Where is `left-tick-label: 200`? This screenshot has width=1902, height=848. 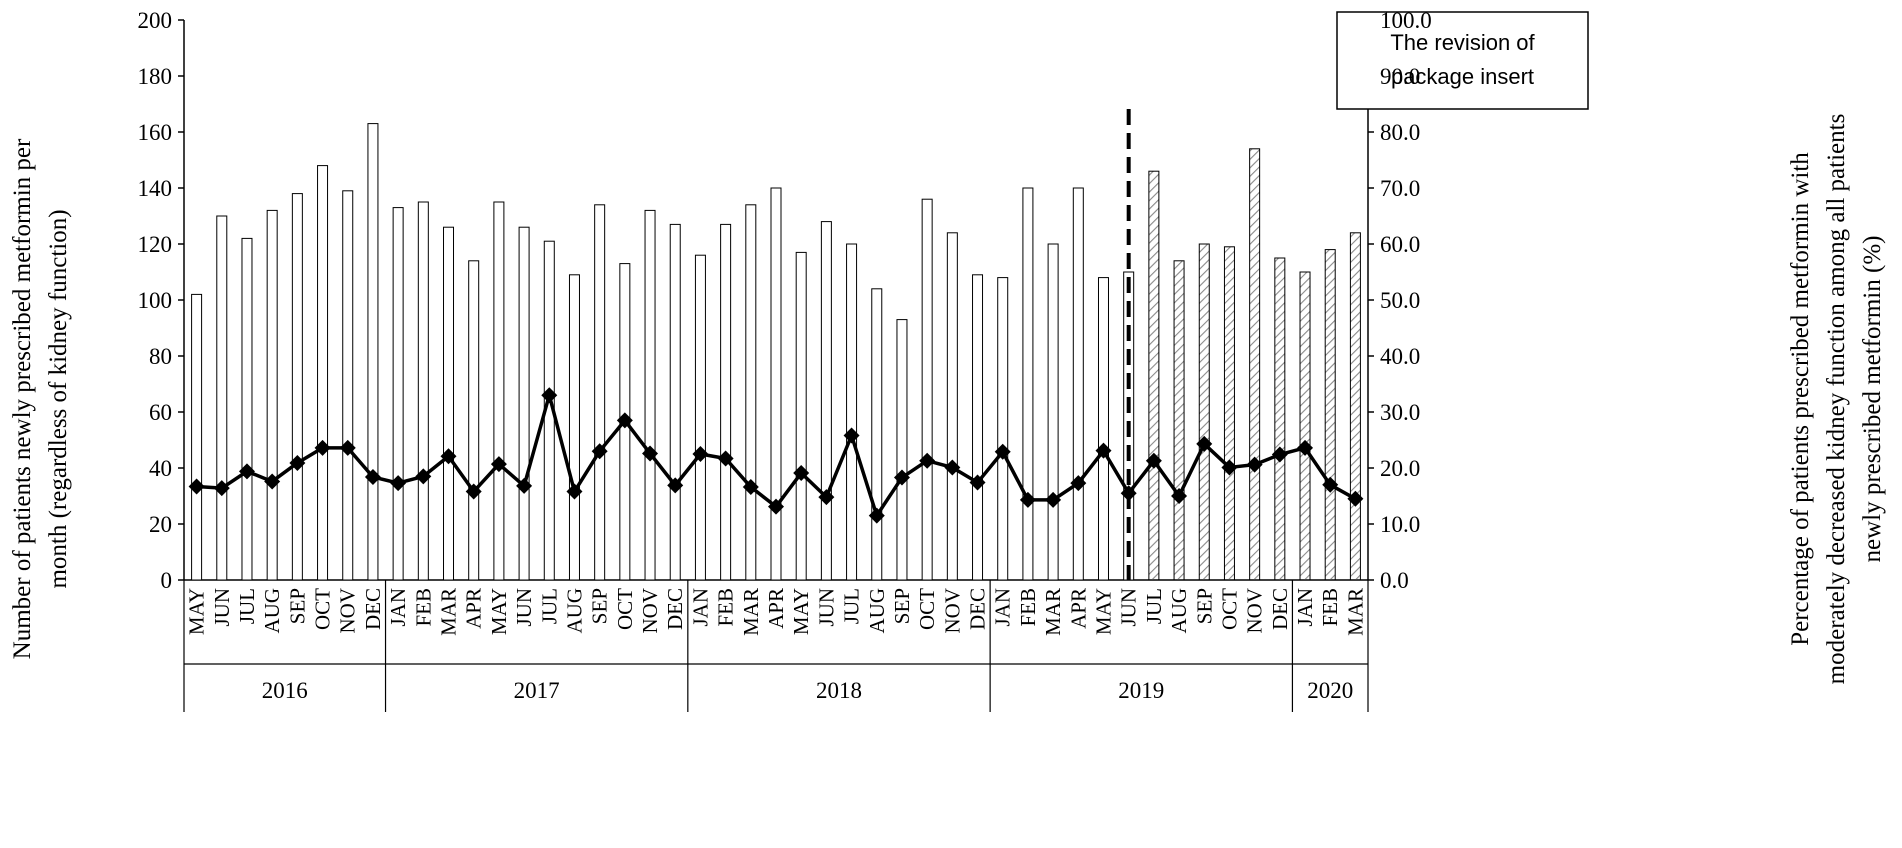 left-tick-label: 200 is located at coordinates (155, 20).